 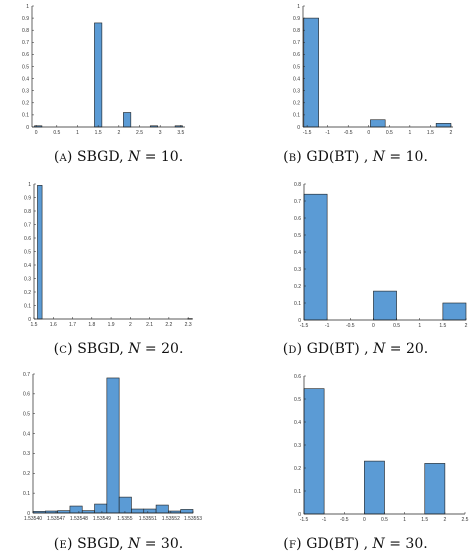 I want to click on y-tick-label: 0.3, so click(x=296, y=92).